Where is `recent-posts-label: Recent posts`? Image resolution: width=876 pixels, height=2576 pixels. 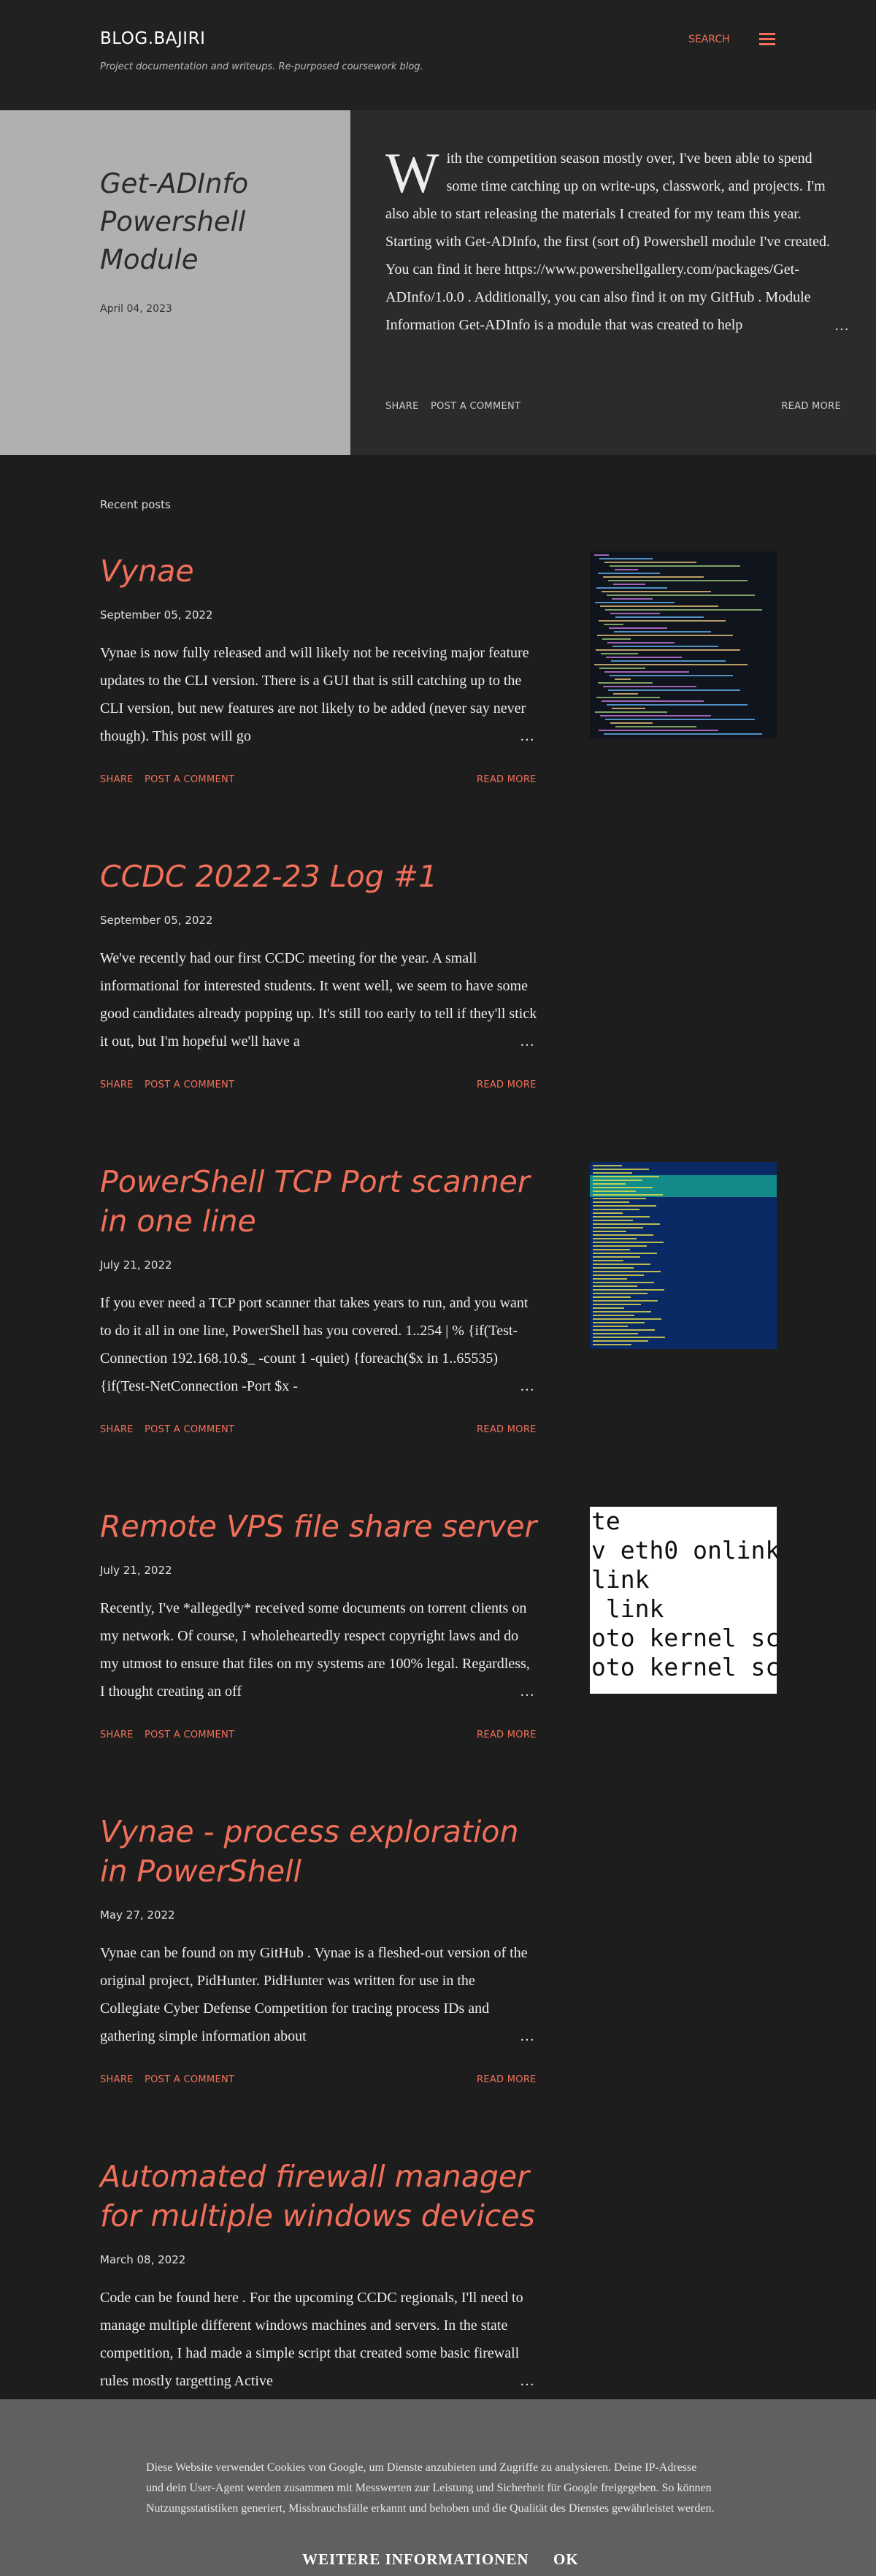
recent-posts-label: Recent posts is located at coordinates (135, 504).